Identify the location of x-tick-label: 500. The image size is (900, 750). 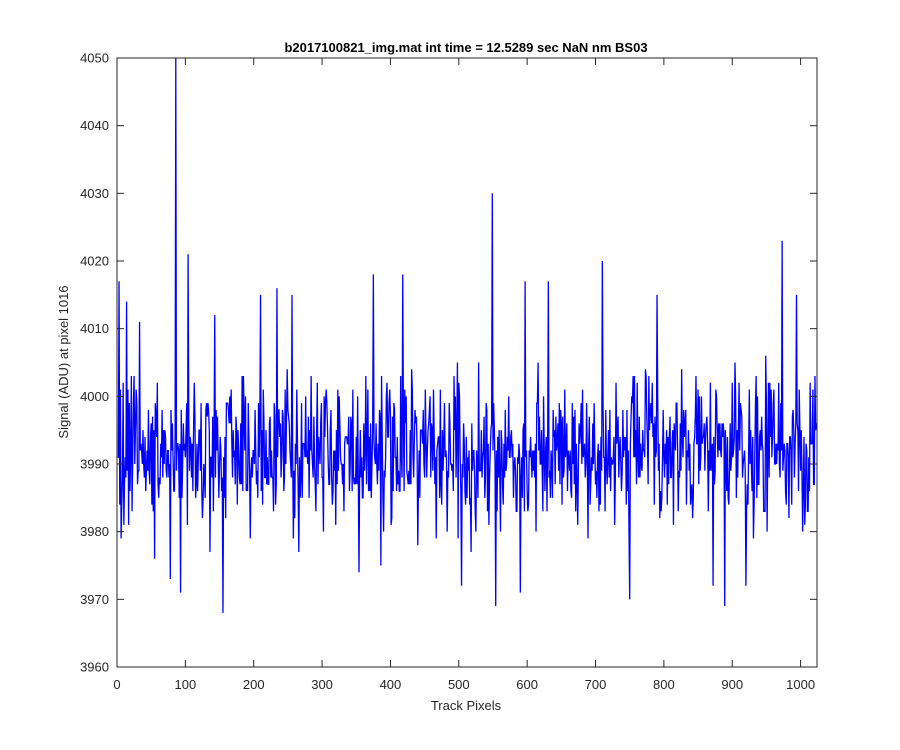
(459, 684).